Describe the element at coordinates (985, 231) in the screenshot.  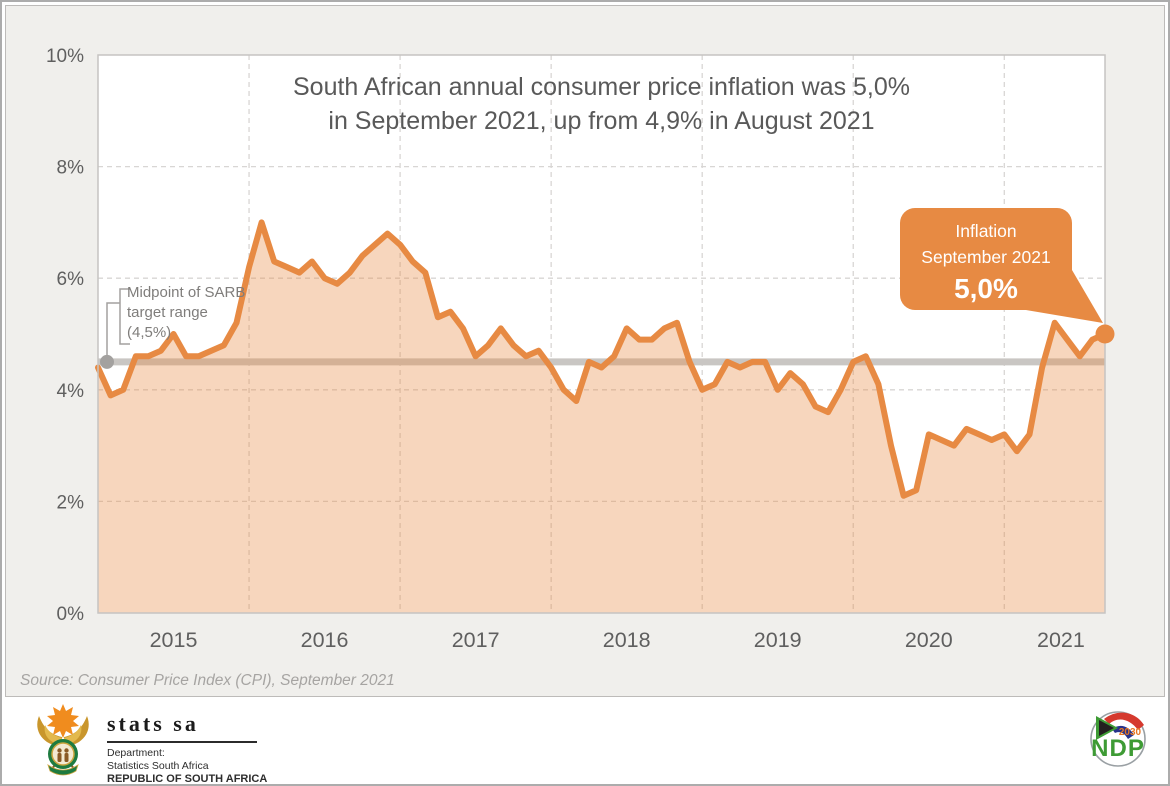
I see `callout-text: Inflation` at that location.